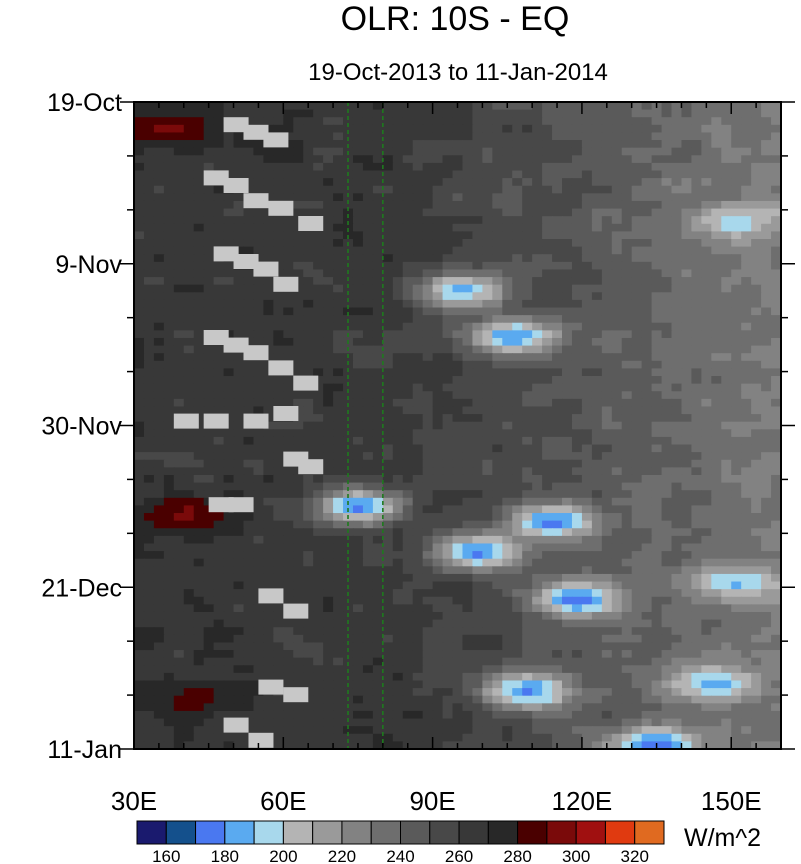  I want to click on chart-title: OLR: 10S - EQ, so click(455, 19).